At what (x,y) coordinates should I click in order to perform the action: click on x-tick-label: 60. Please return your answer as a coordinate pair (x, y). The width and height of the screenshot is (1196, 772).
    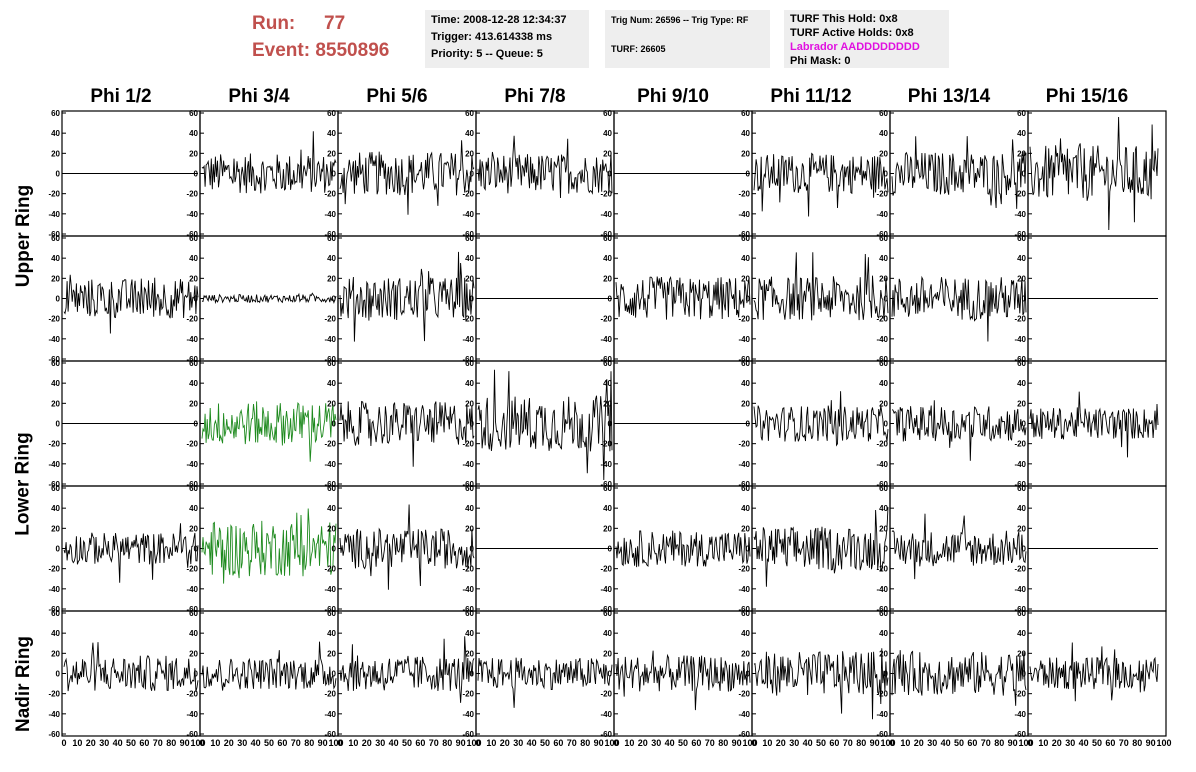
    Looking at the image, I should click on (834, 743).